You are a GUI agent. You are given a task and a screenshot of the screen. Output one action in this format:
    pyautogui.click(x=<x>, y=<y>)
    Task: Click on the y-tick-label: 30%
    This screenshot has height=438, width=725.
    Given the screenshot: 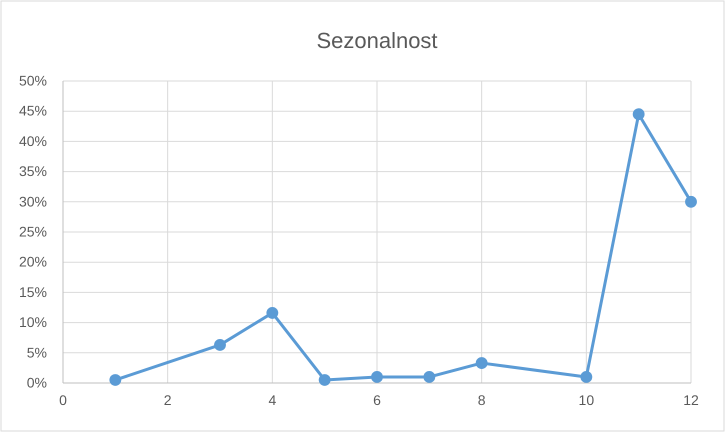 What is the action you would take?
    pyautogui.click(x=32, y=201)
    